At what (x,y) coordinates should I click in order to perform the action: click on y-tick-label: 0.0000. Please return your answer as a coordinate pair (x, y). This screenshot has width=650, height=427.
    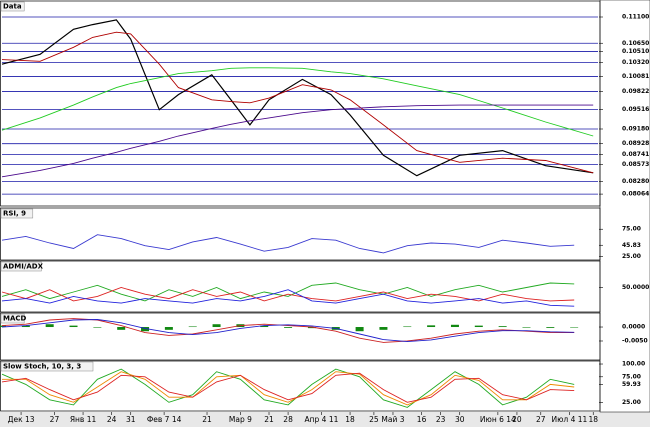
    Looking at the image, I should click on (633, 327).